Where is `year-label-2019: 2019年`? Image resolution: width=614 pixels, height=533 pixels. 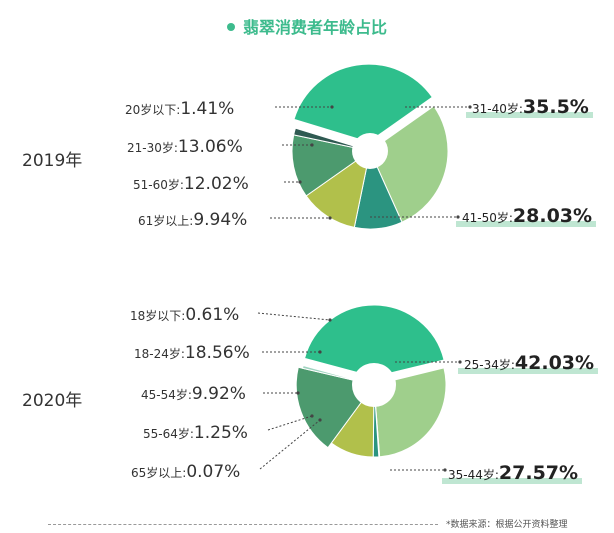
year-label-2019: 2019年 is located at coordinates (52, 161).